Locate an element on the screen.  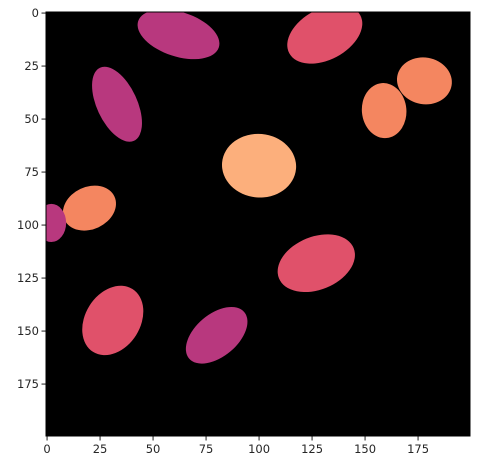
x-tick-label: 100 is located at coordinates (259, 449).